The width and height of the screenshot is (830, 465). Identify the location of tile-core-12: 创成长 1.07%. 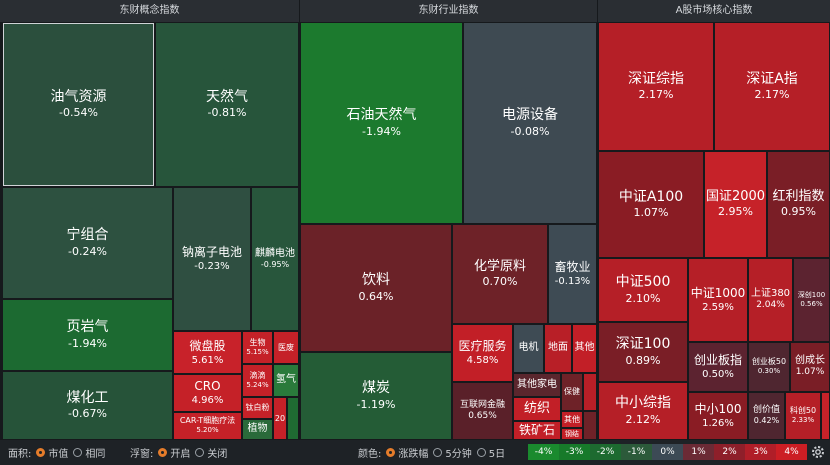
(810, 367).